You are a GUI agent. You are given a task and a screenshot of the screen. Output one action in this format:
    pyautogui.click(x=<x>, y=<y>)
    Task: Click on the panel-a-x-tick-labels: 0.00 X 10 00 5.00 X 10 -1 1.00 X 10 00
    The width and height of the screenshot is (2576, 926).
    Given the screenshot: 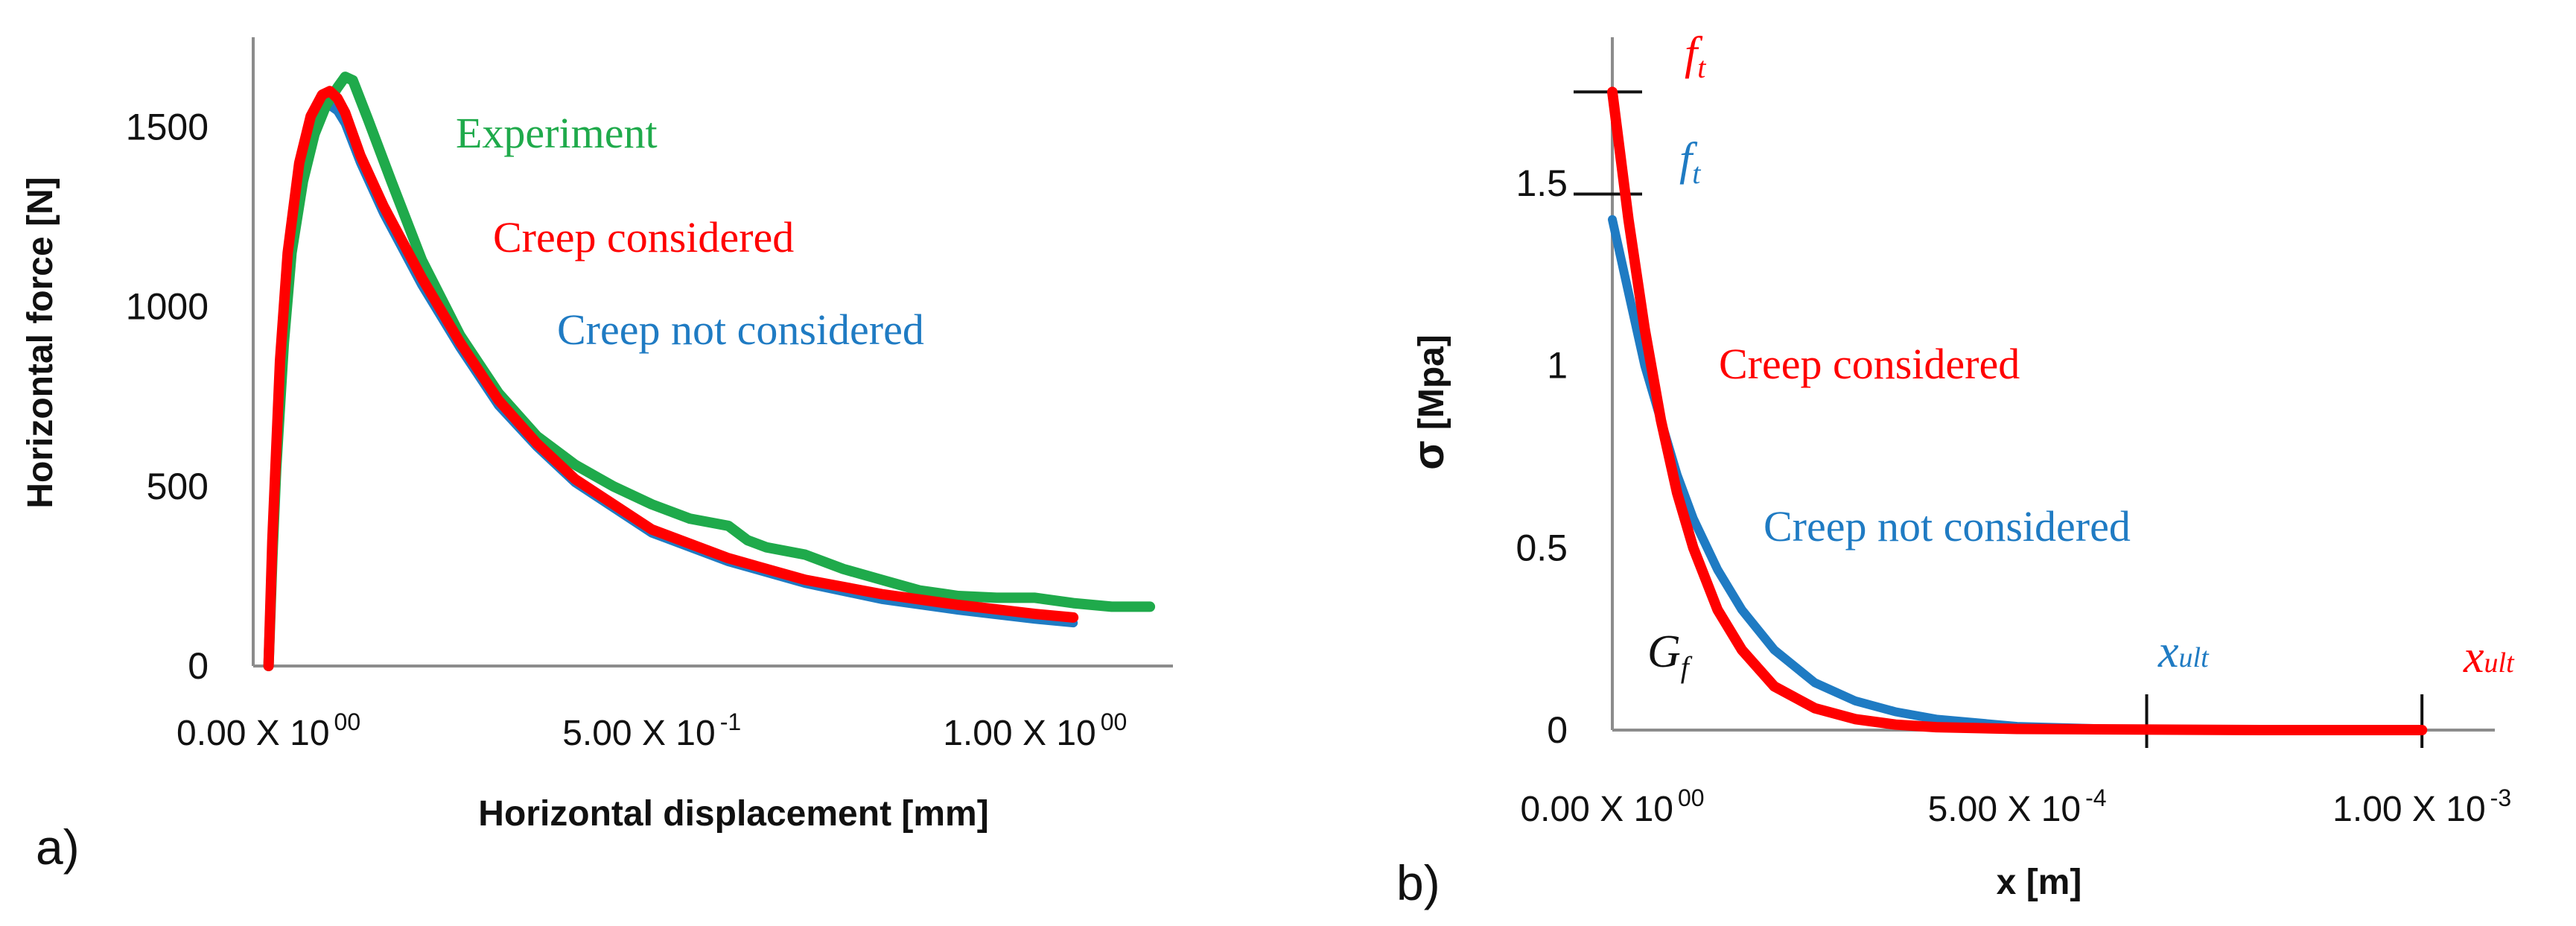 What is the action you would take?
    pyautogui.click(x=651, y=731)
    